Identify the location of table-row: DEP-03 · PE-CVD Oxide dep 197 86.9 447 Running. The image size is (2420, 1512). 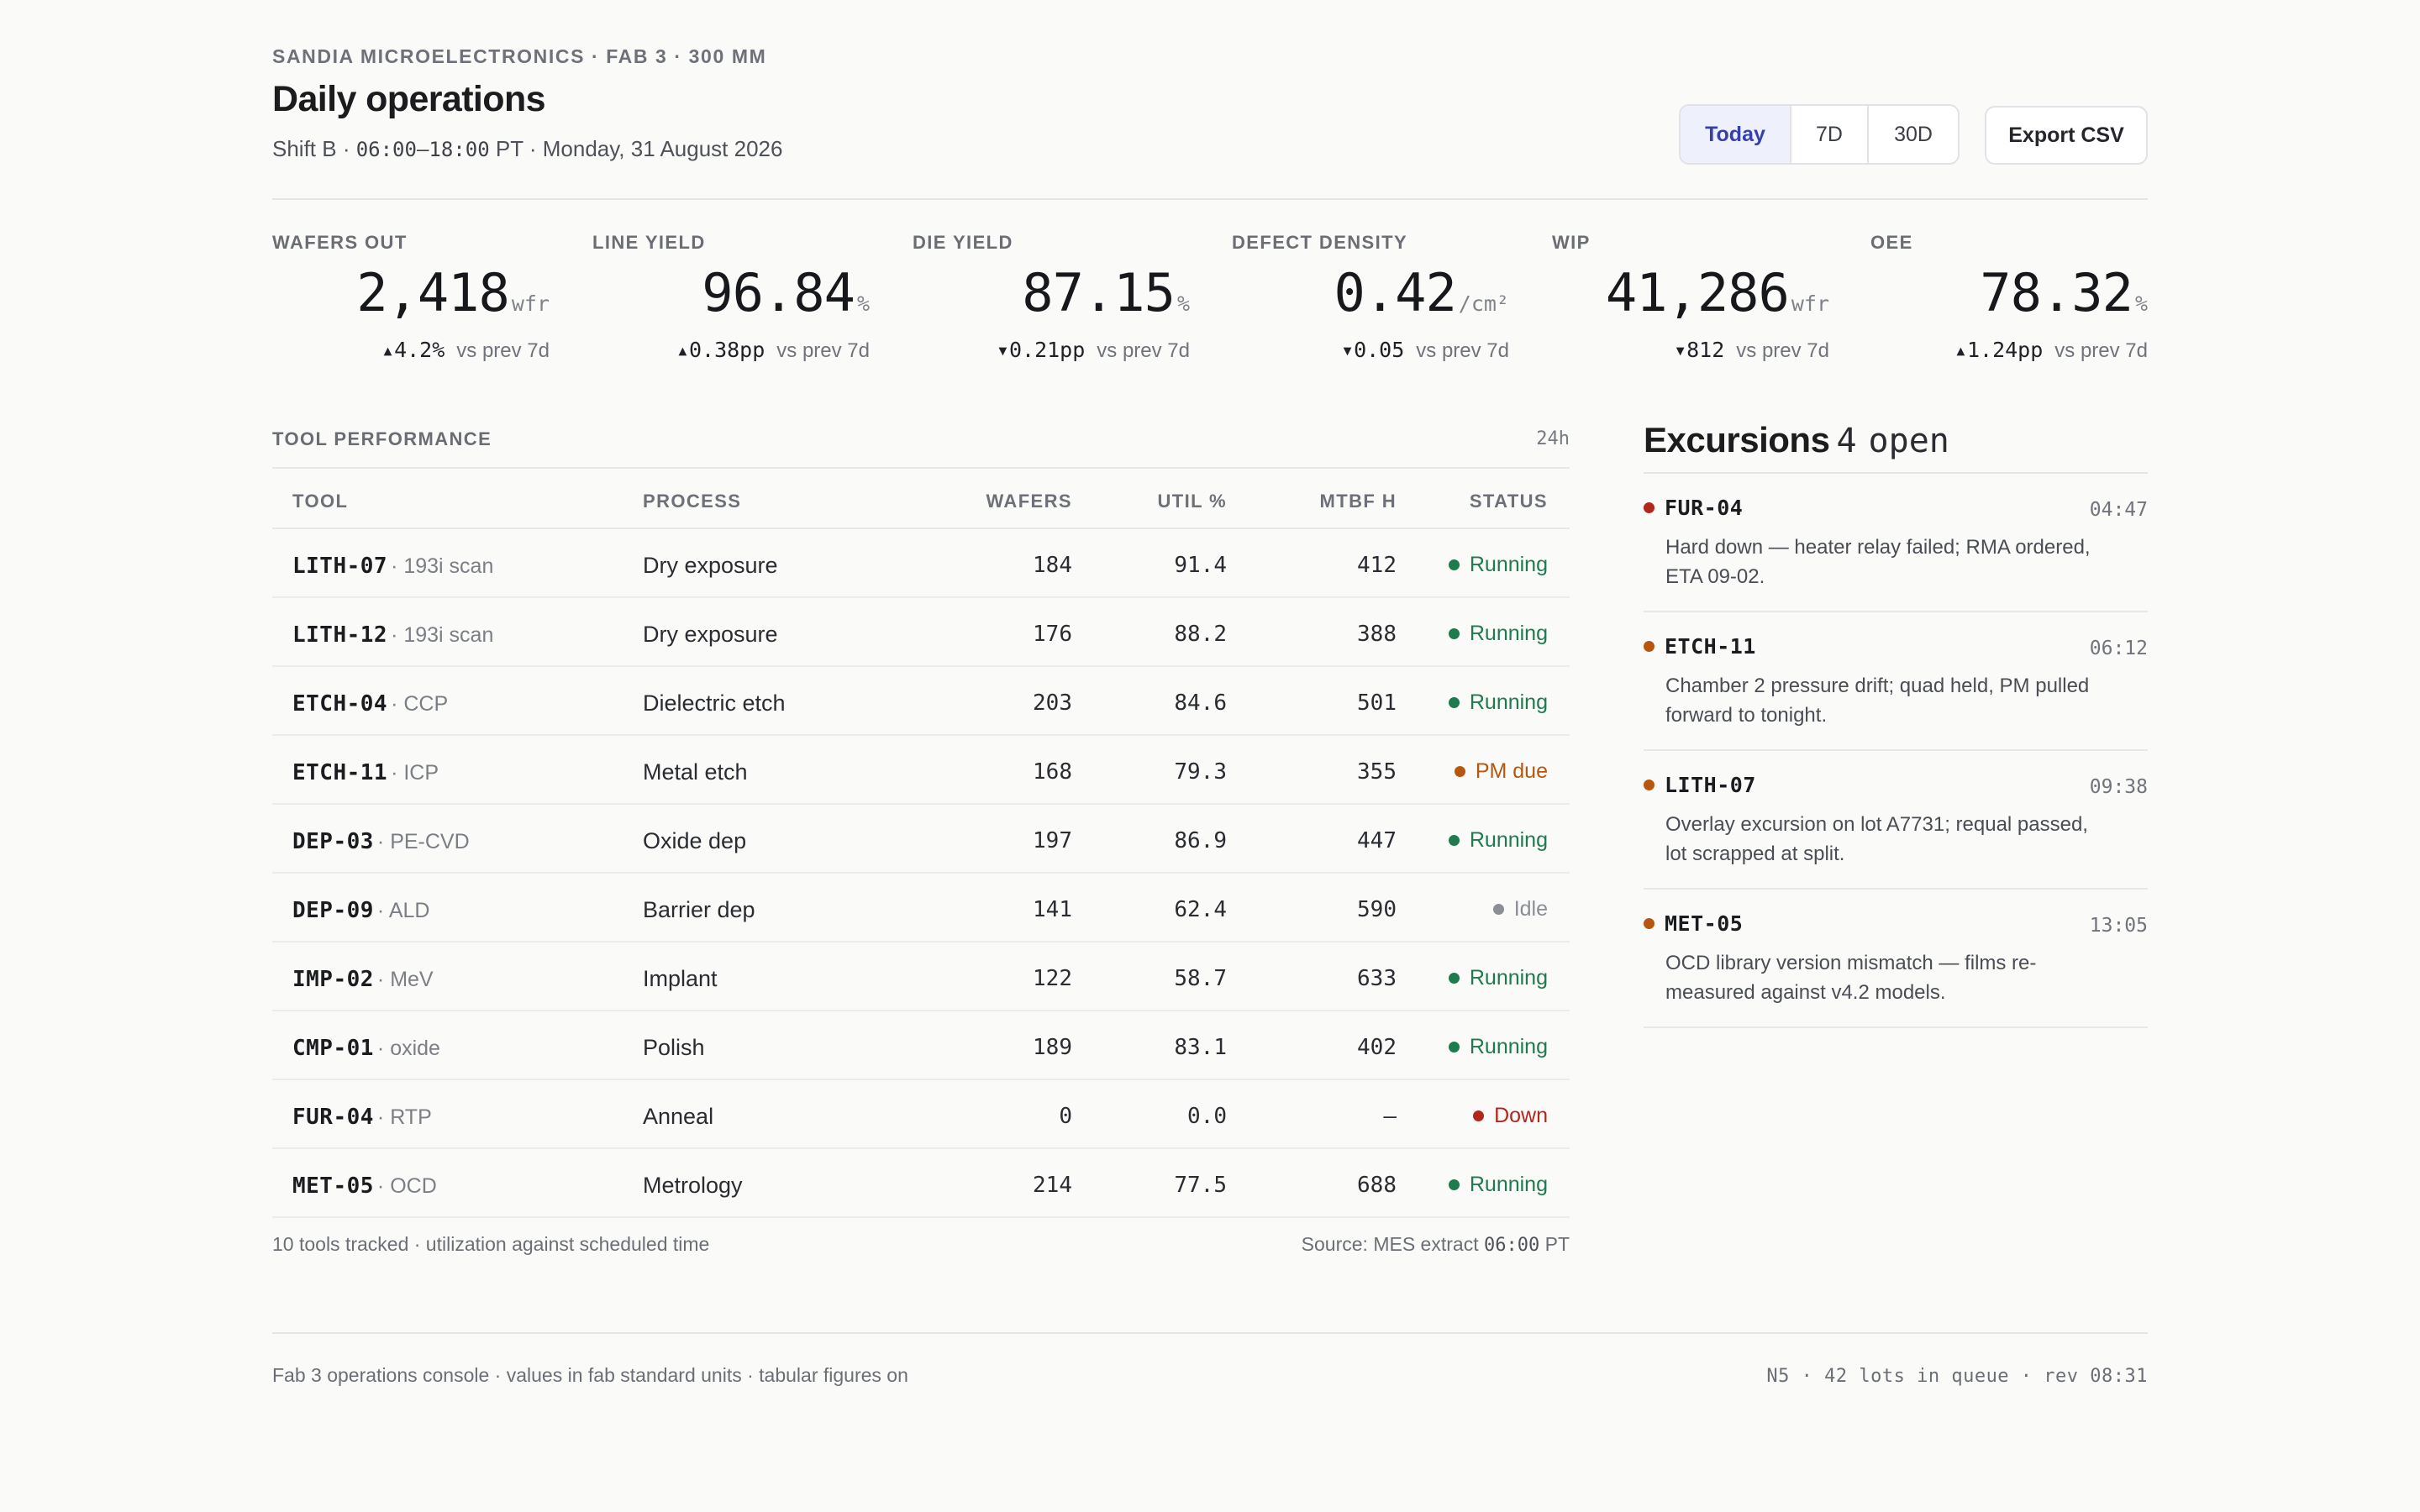
(921, 839).